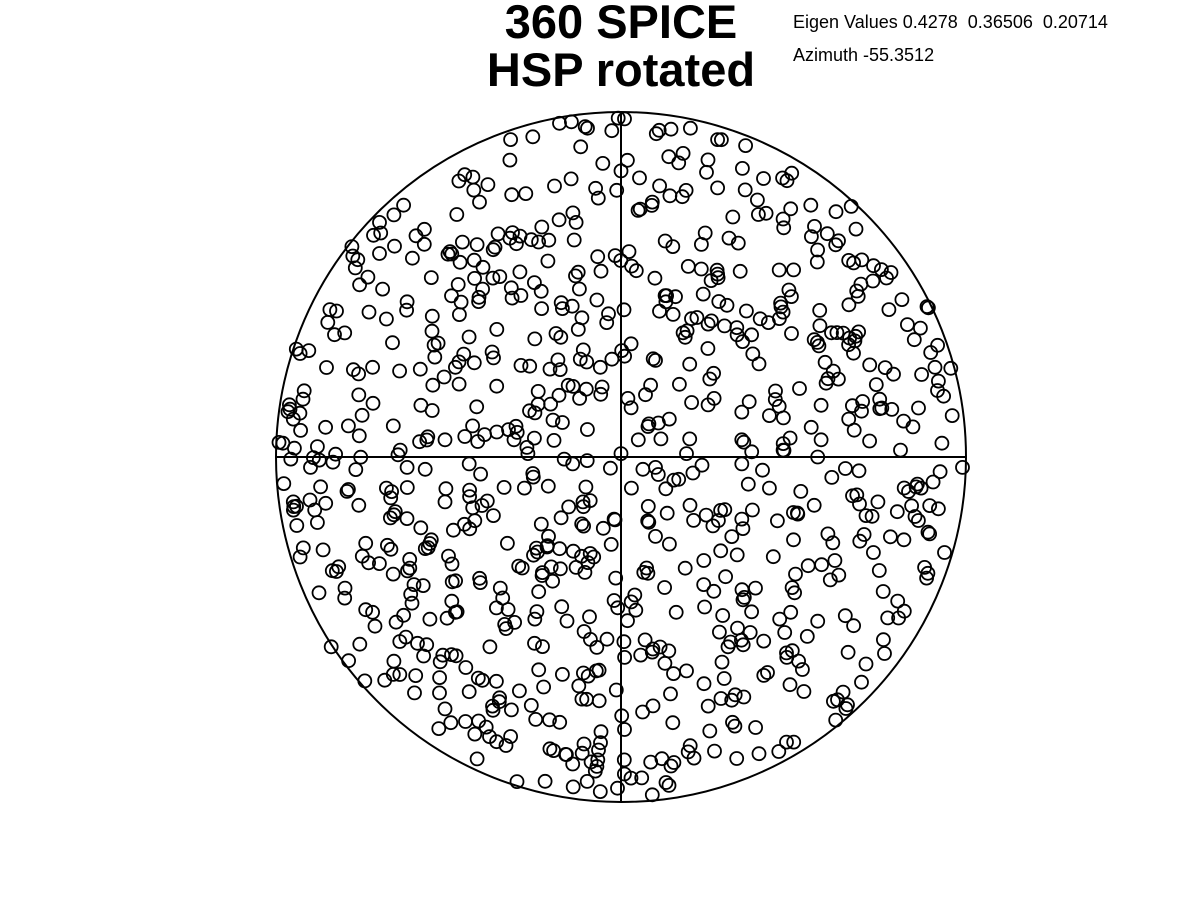 The height and width of the screenshot is (900, 1200). I want to click on chart-title: 360 SPICE HSP rotated, so click(621, 47).